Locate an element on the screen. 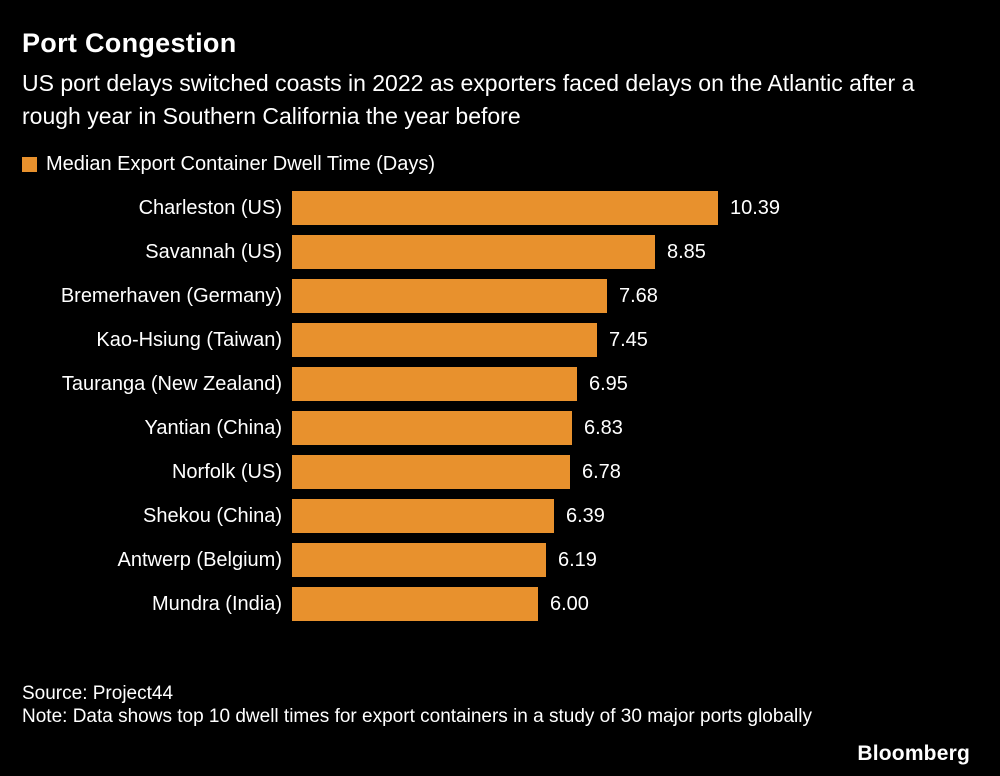 The width and height of the screenshot is (1000, 776). bar-row: Charleston (US) 10.39 is located at coordinates (497, 208).